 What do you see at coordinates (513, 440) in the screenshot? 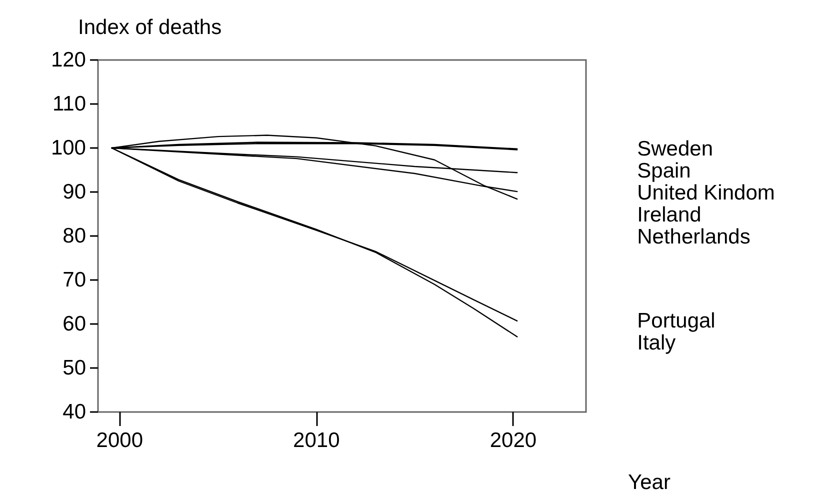
I see `x-tick-label: 2020` at bounding box center [513, 440].